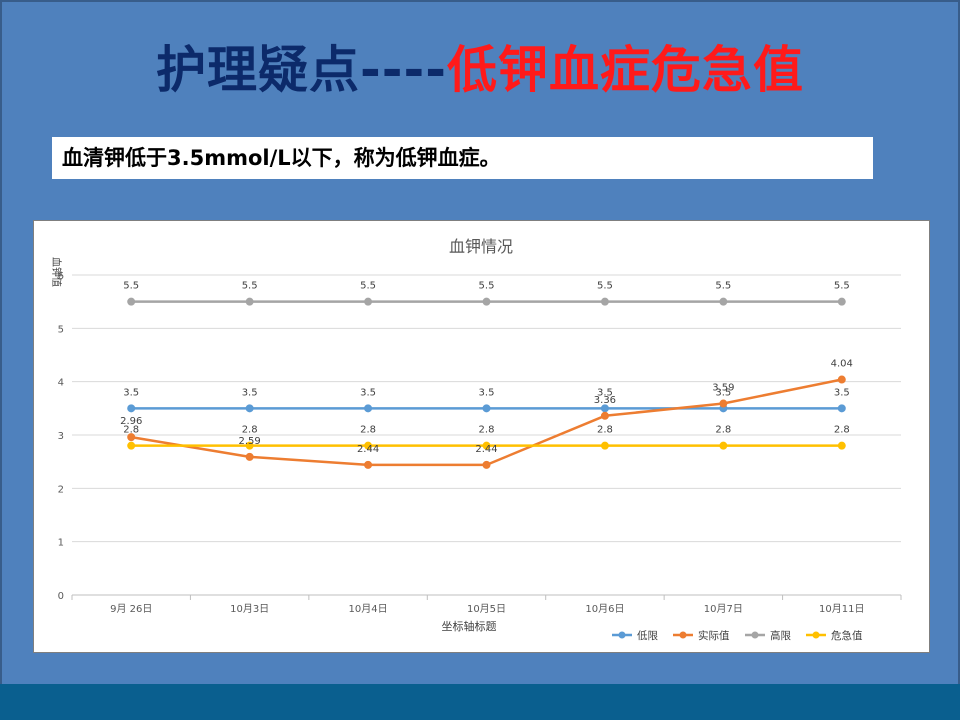  I want to click on footer-band, so click(480, 702).